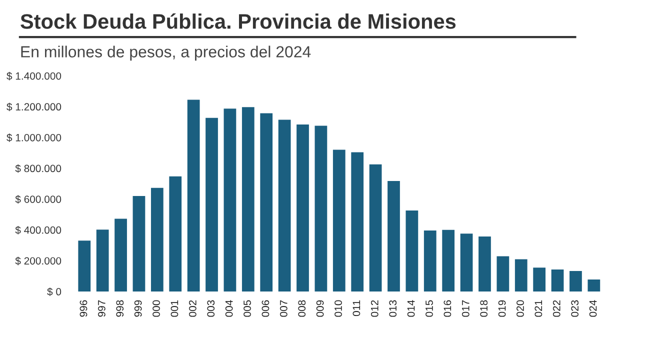  I want to click on x-tick-label: 013, so click(393, 308).